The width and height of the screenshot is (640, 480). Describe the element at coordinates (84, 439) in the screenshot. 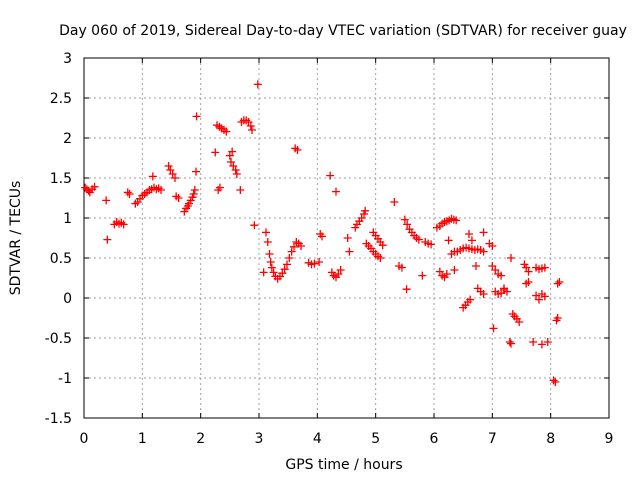

I see `x-tick-label: 0` at that location.